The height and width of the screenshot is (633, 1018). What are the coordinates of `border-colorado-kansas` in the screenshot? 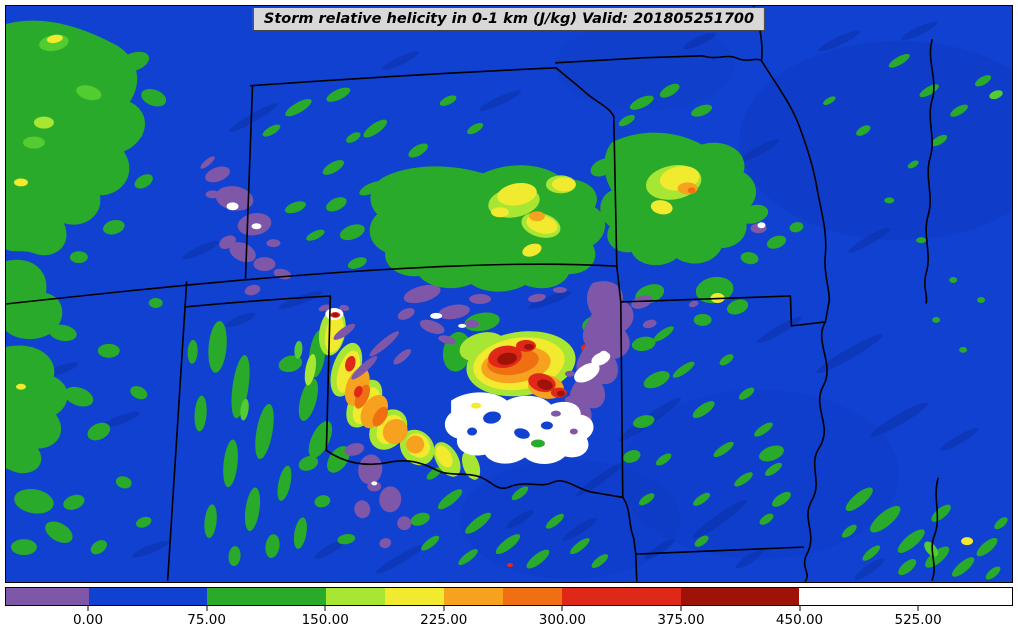 It's located at (249, 181).